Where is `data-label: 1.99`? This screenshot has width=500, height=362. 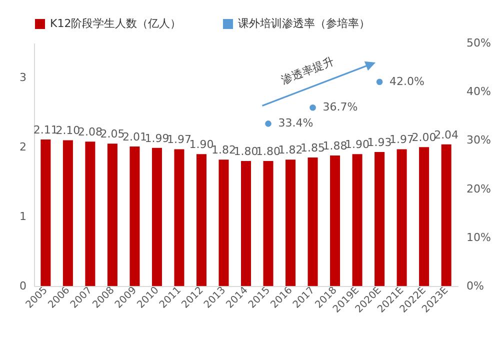 data-label: 1.99 is located at coordinates (157, 138).